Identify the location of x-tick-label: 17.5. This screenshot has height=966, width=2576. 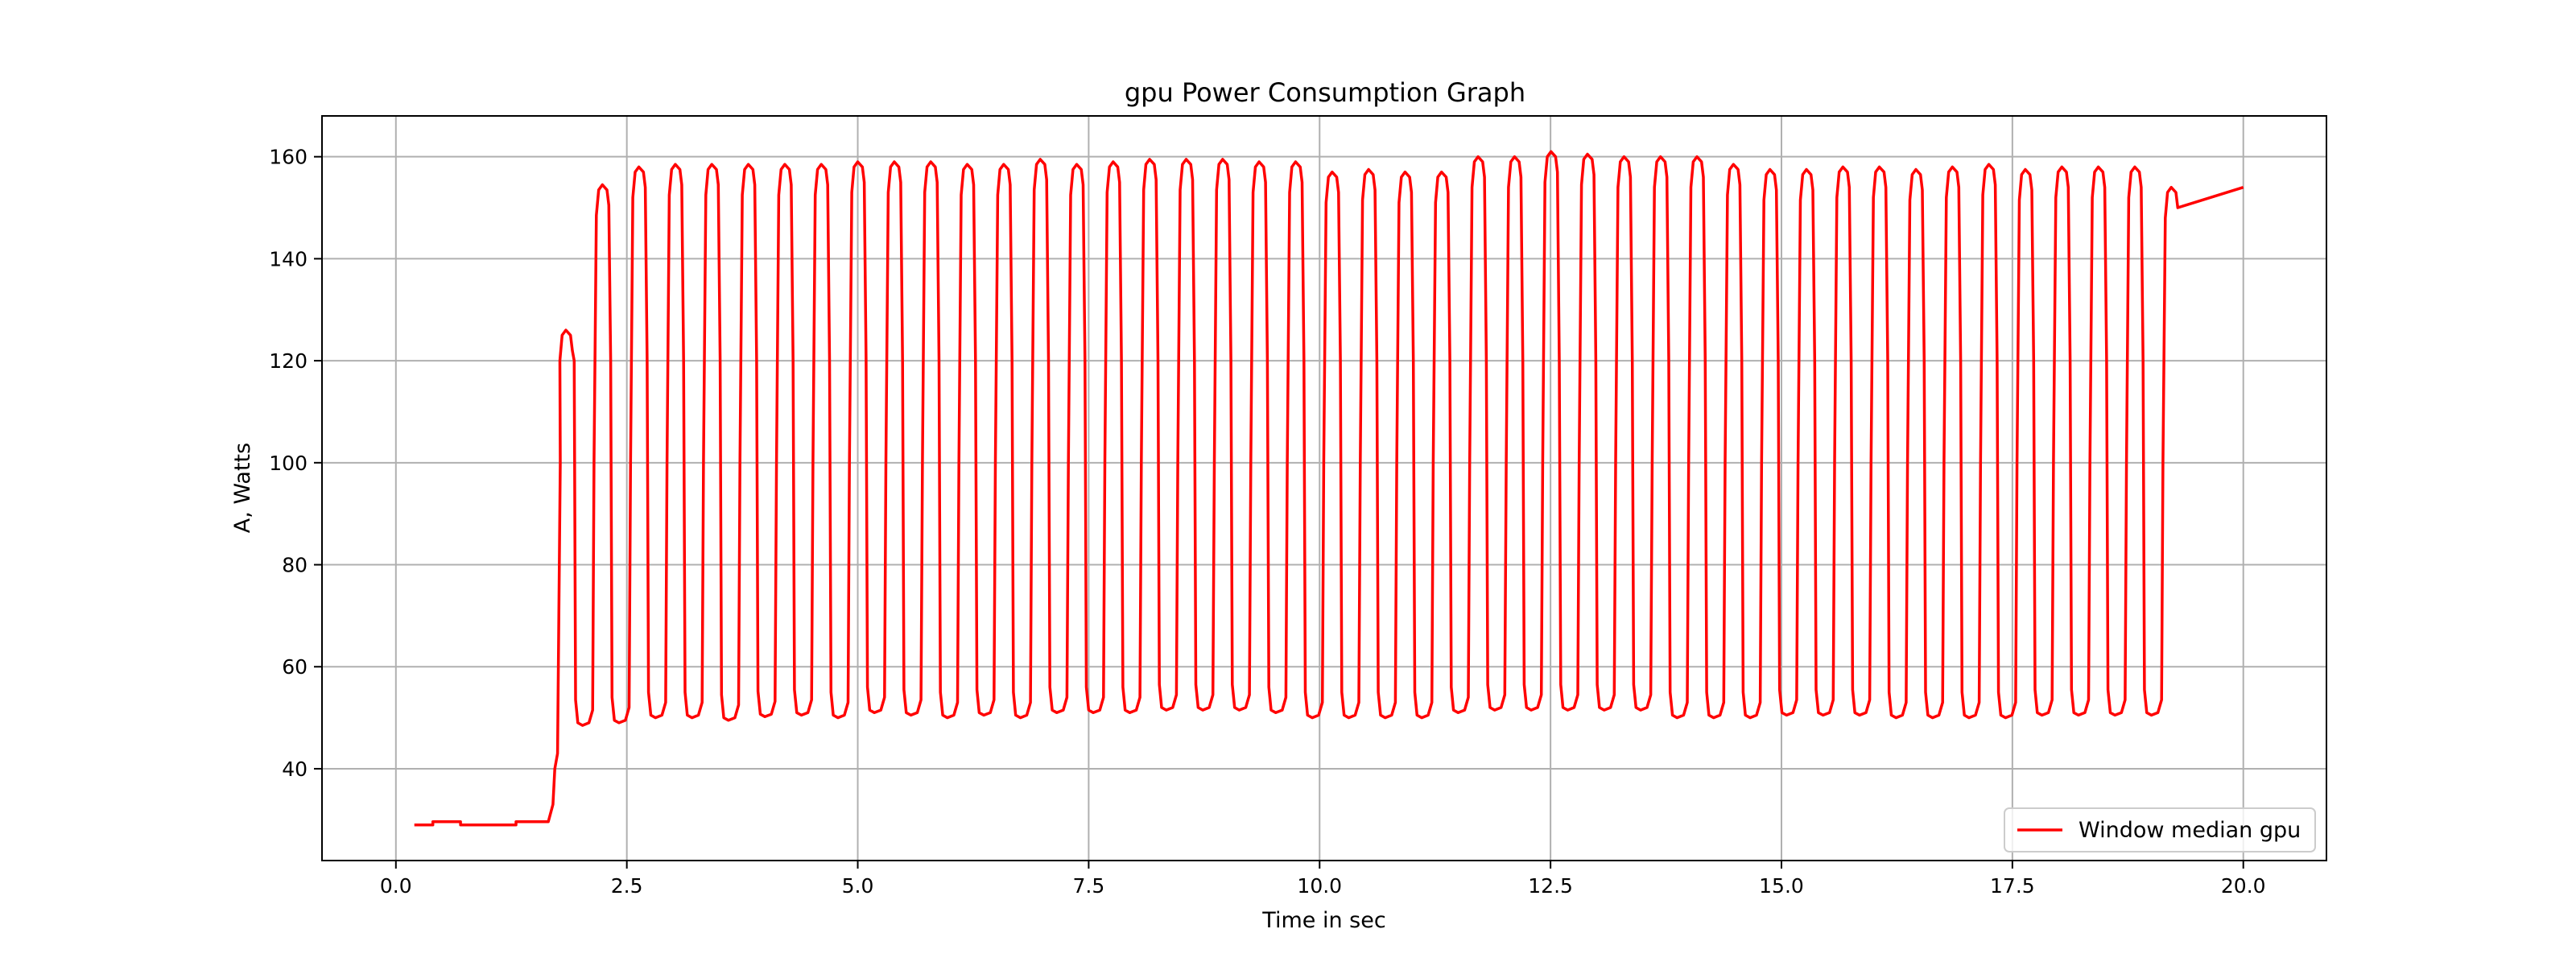
(2013, 886).